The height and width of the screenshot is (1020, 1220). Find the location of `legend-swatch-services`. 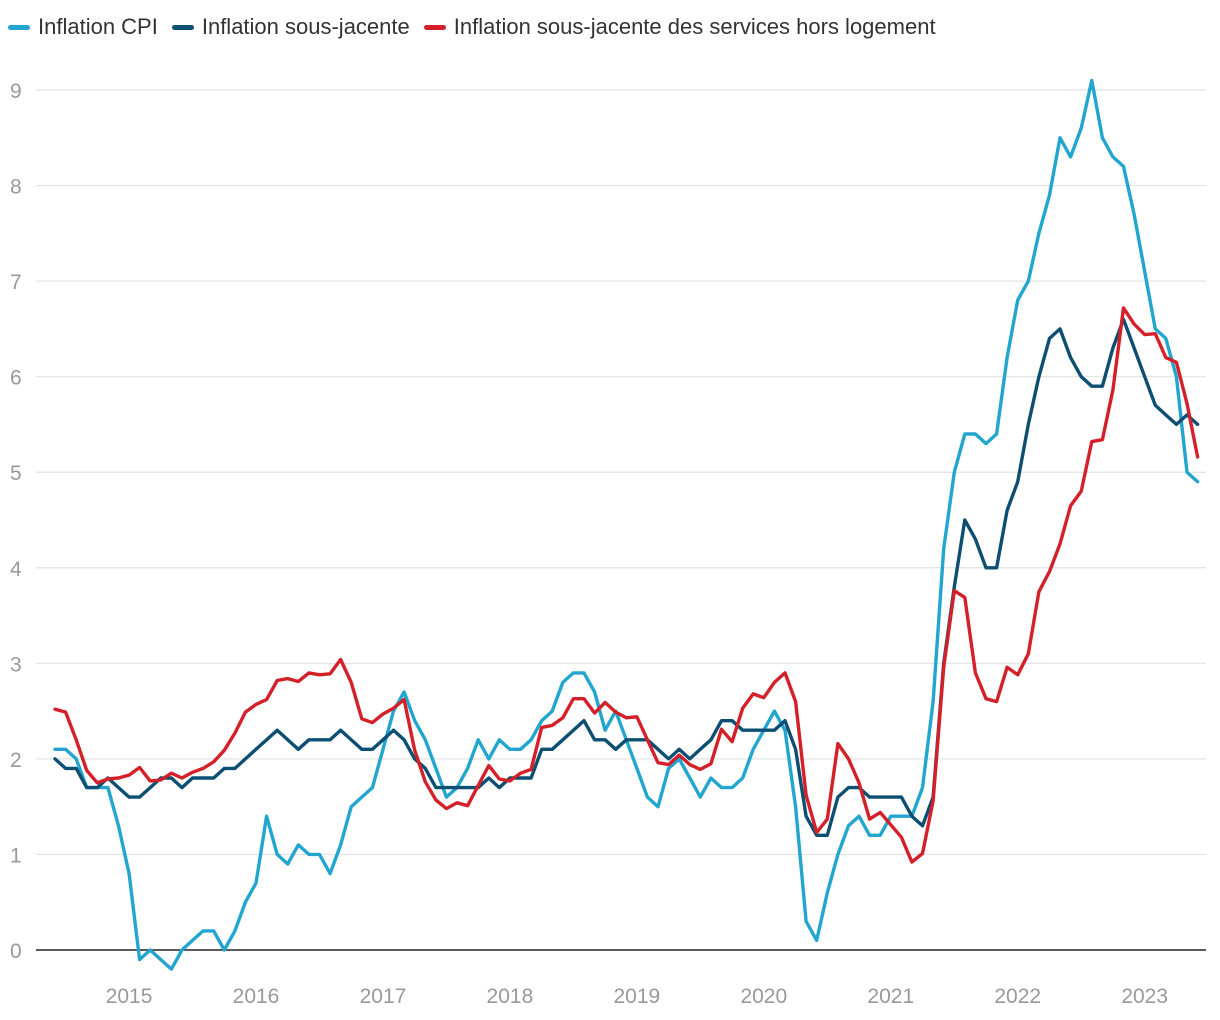

legend-swatch-services is located at coordinates (434, 27).